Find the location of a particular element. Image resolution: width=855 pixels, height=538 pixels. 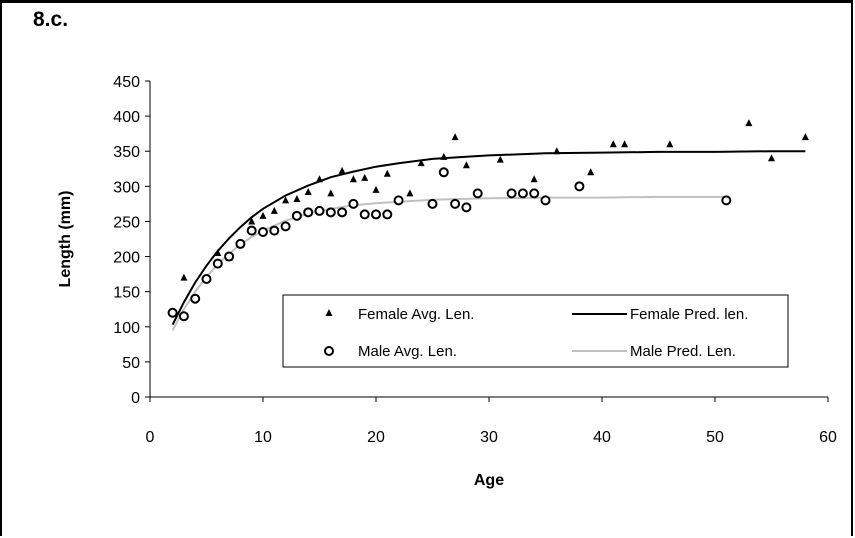

x-tick-label: 60 is located at coordinates (828, 437).